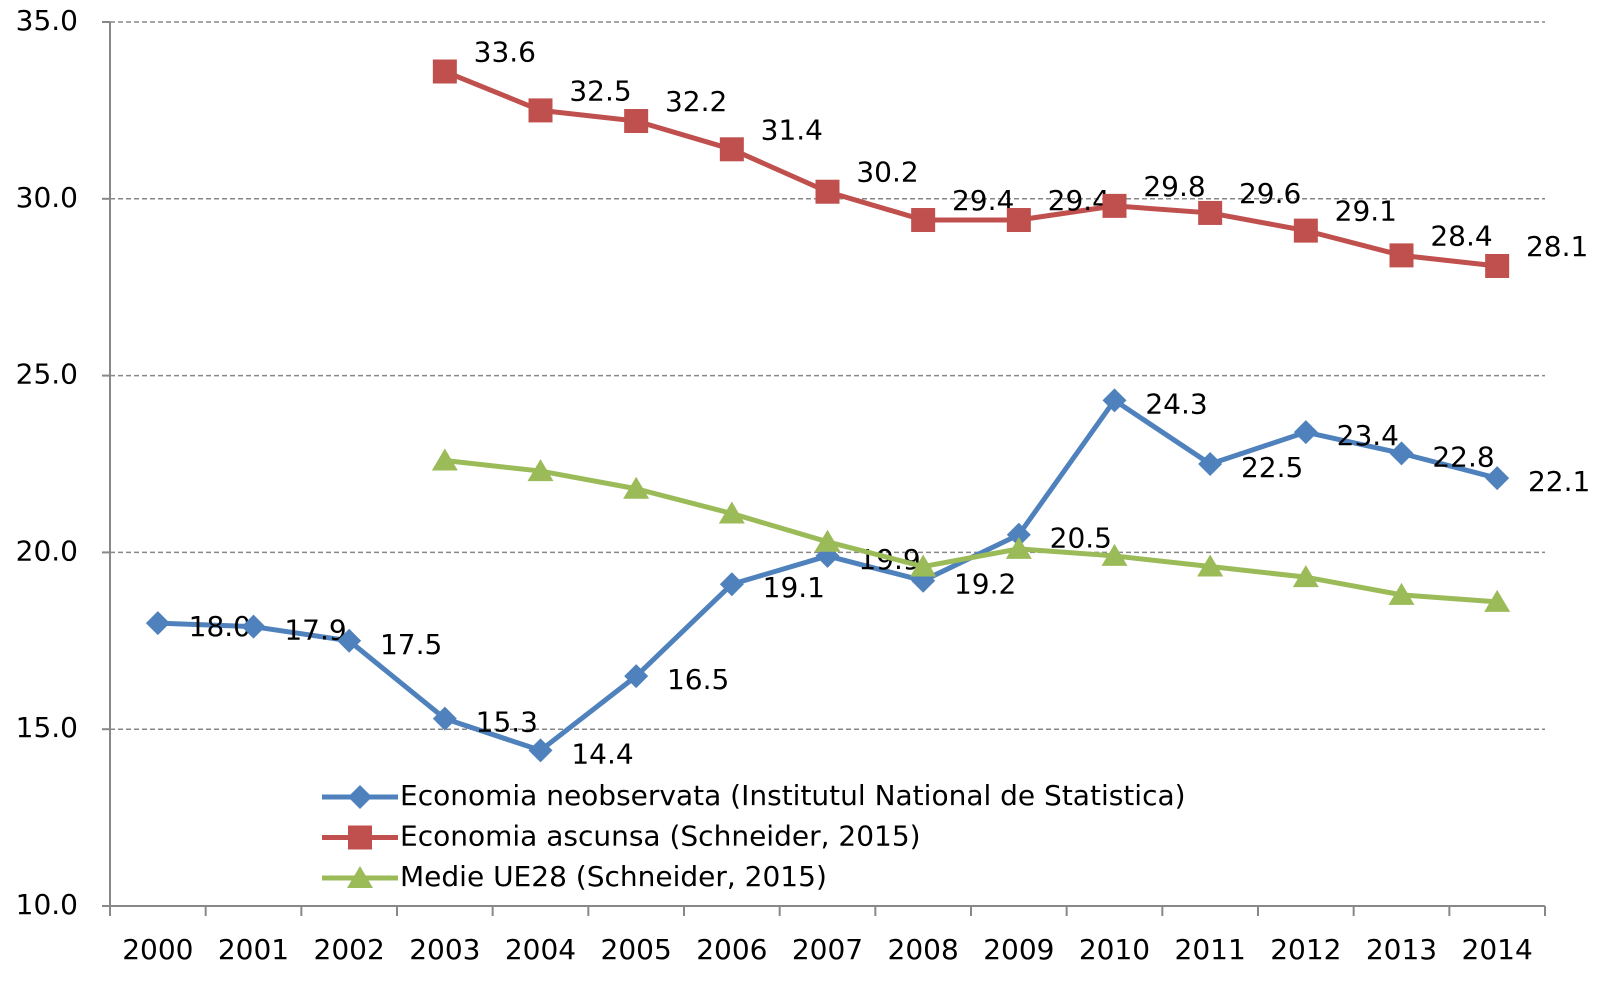 This screenshot has height=1001, width=1623. Describe the element at coordinates (349, 949) in the screenshot. I see `x-tick-label: 2002` at that location.